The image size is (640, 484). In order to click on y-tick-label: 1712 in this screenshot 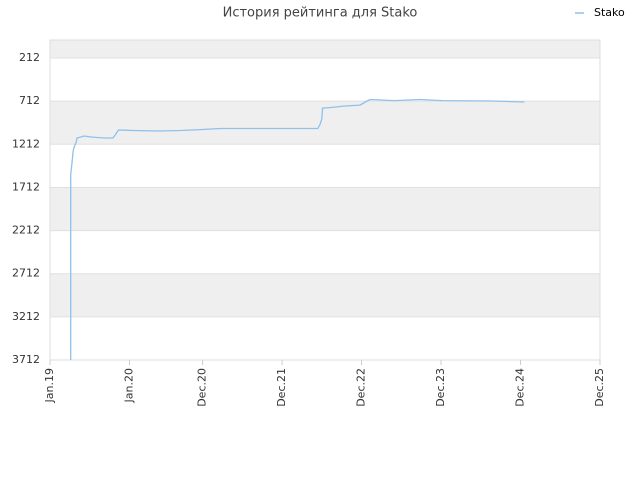, I will do `click(26, 186)`.